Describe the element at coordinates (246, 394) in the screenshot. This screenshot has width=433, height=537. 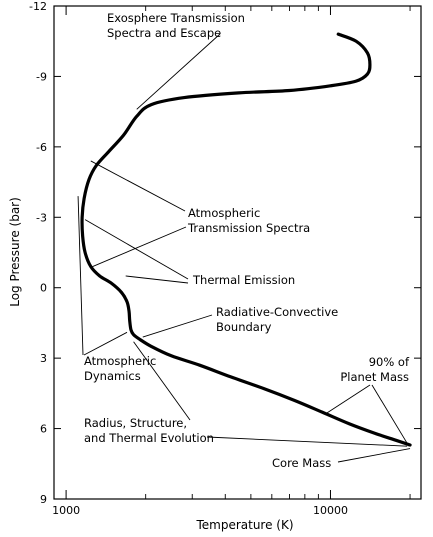
I see `annotation-6: Radius, Structure, and Thermal Evolution` at that location.